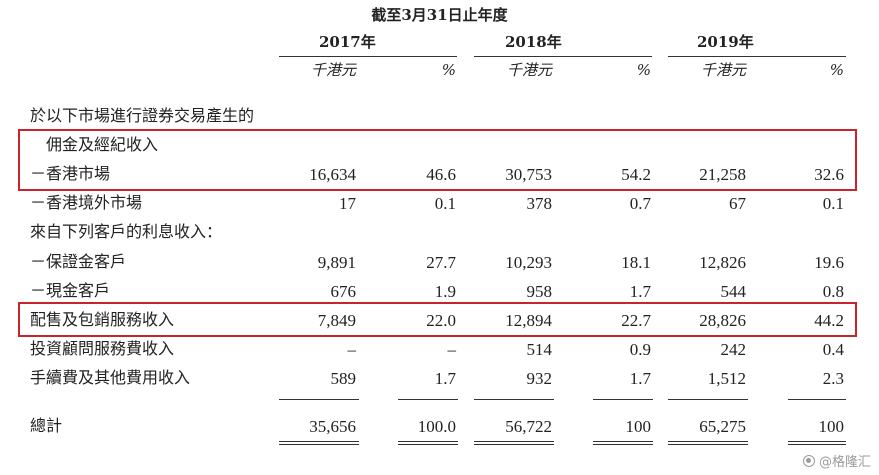  I want to click on subtotal-line-2019-pct, so click(817, 399).